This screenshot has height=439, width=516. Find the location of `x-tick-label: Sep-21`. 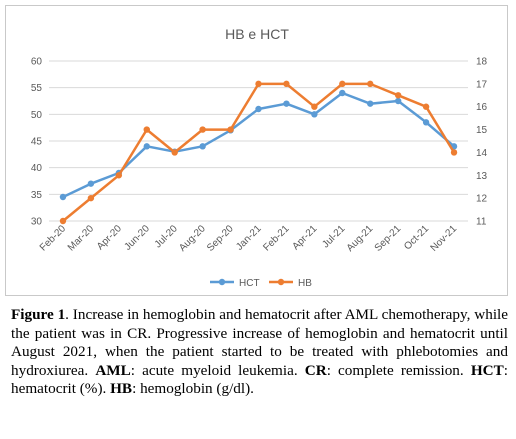

x-tick-label: Sep-21 is located at coordinates (388, 238).